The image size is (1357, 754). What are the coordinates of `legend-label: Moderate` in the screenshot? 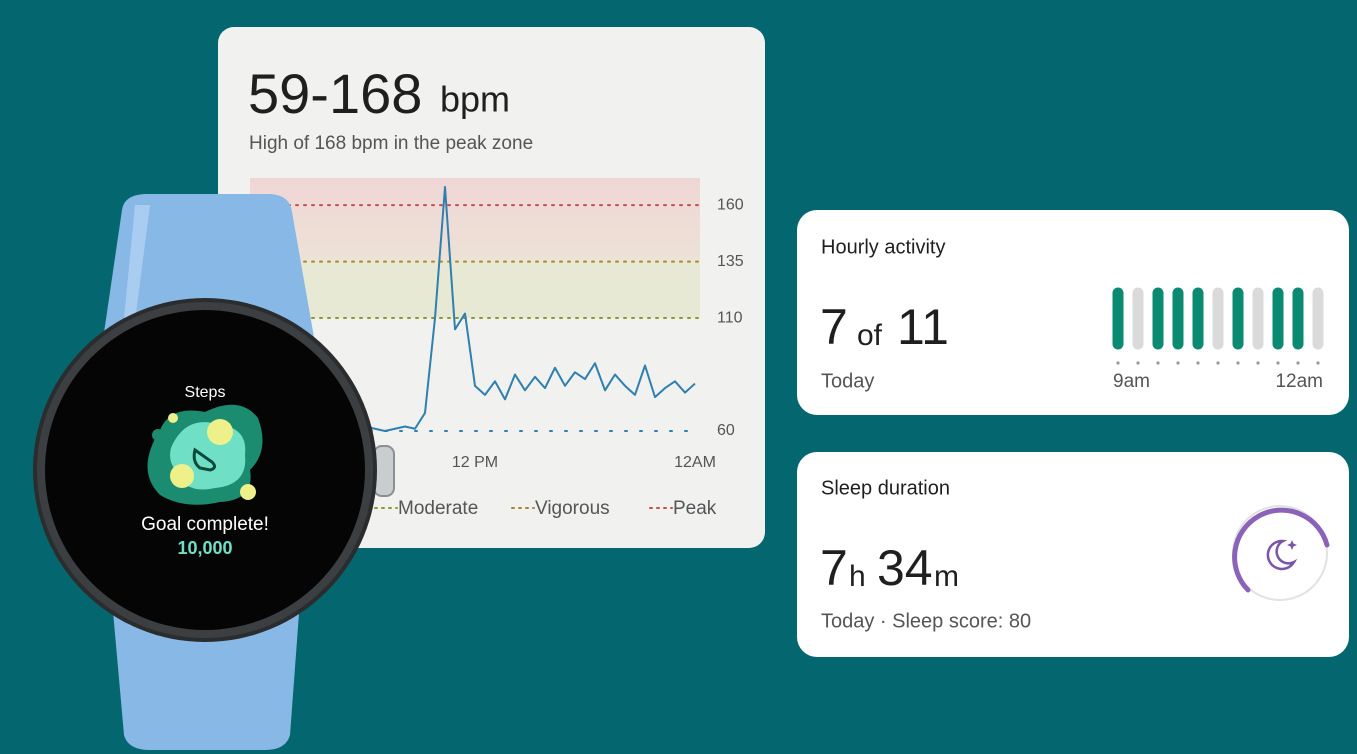 It's located at (438, 508).